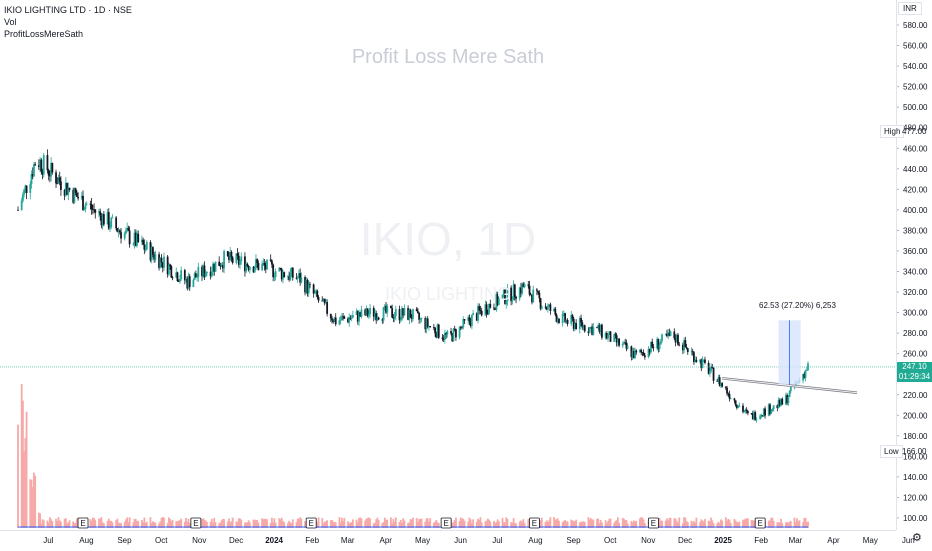 The width and height of the screenshot is (932, 551). I want to click on settings-gear-icon: ⚙, so click(917, 538).